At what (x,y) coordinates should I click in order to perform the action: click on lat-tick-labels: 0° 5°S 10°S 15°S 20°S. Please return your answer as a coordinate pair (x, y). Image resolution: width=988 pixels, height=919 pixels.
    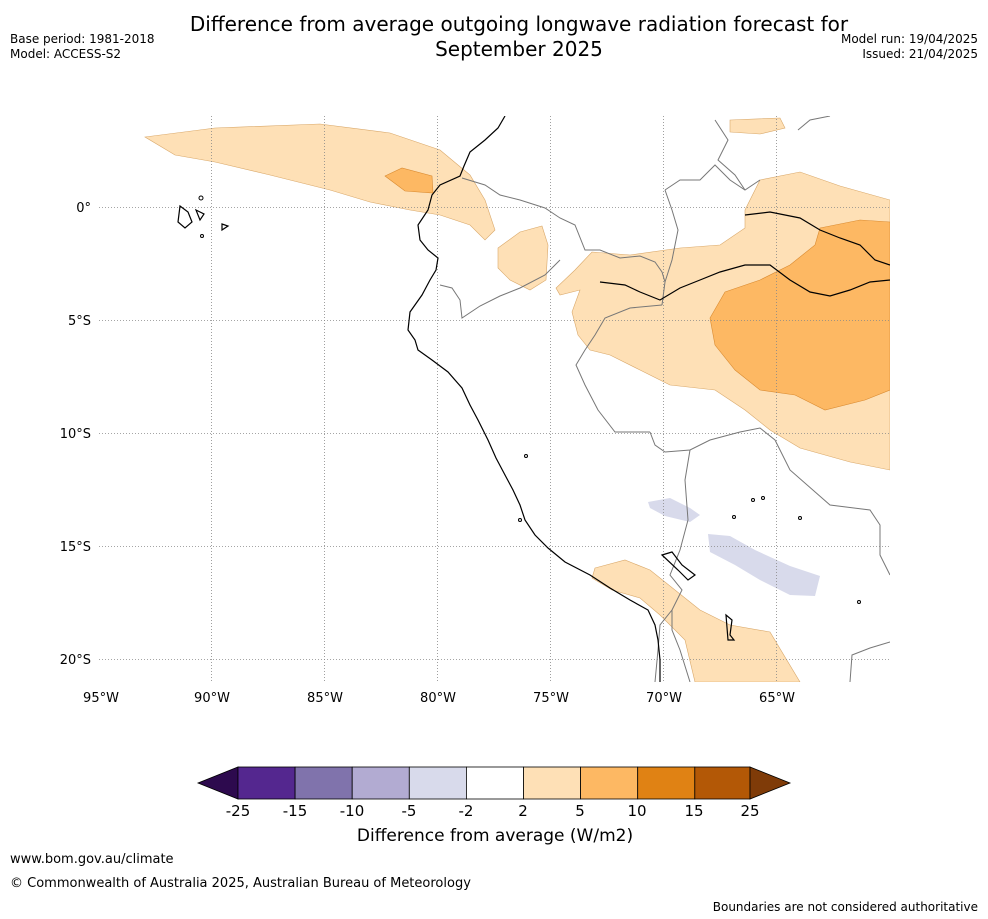
    Looking at the image, I should click on (75, 434).